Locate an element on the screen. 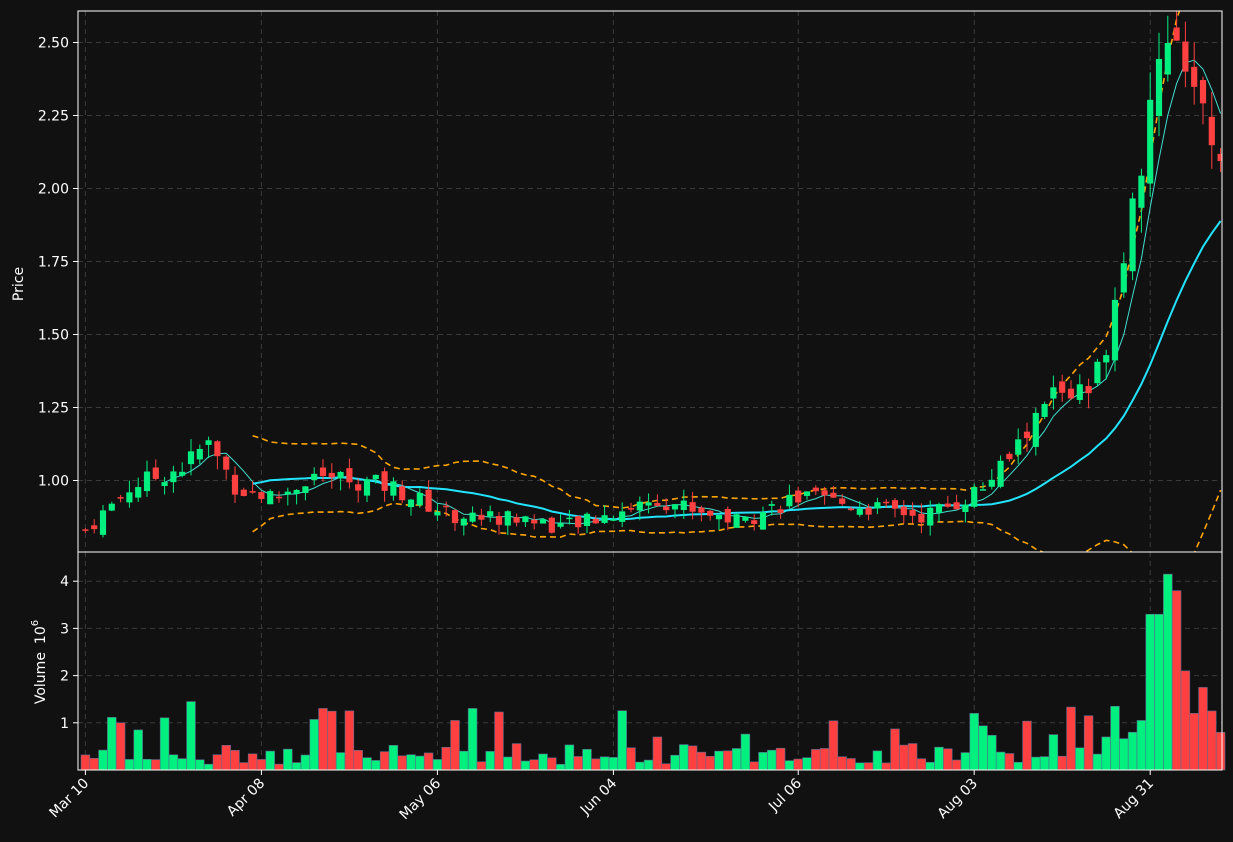 The width and height of the screenshot is (1233, 842). price-y-tick-label: 2.50 is located at coordinates (53, 44).